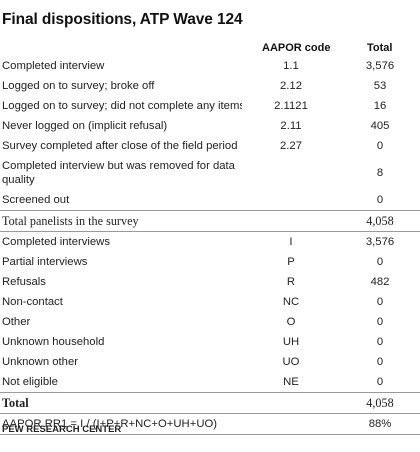 The width and height of the screenshot is (420, 452). Describe the element at coordinates (210, 362) in the screenshot. I see `table-row: Unknown other UO 0` at that location.